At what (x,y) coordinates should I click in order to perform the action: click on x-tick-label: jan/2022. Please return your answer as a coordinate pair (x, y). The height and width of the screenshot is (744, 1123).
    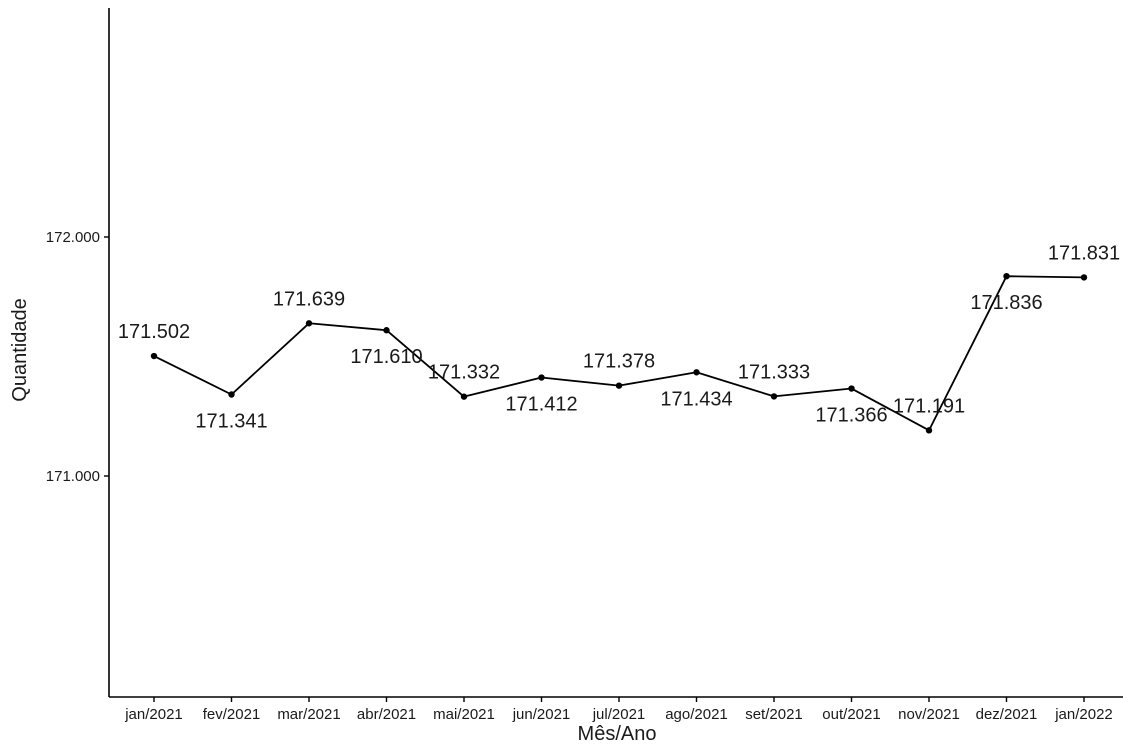
    Looking at the image, I should click on (1083, 714).